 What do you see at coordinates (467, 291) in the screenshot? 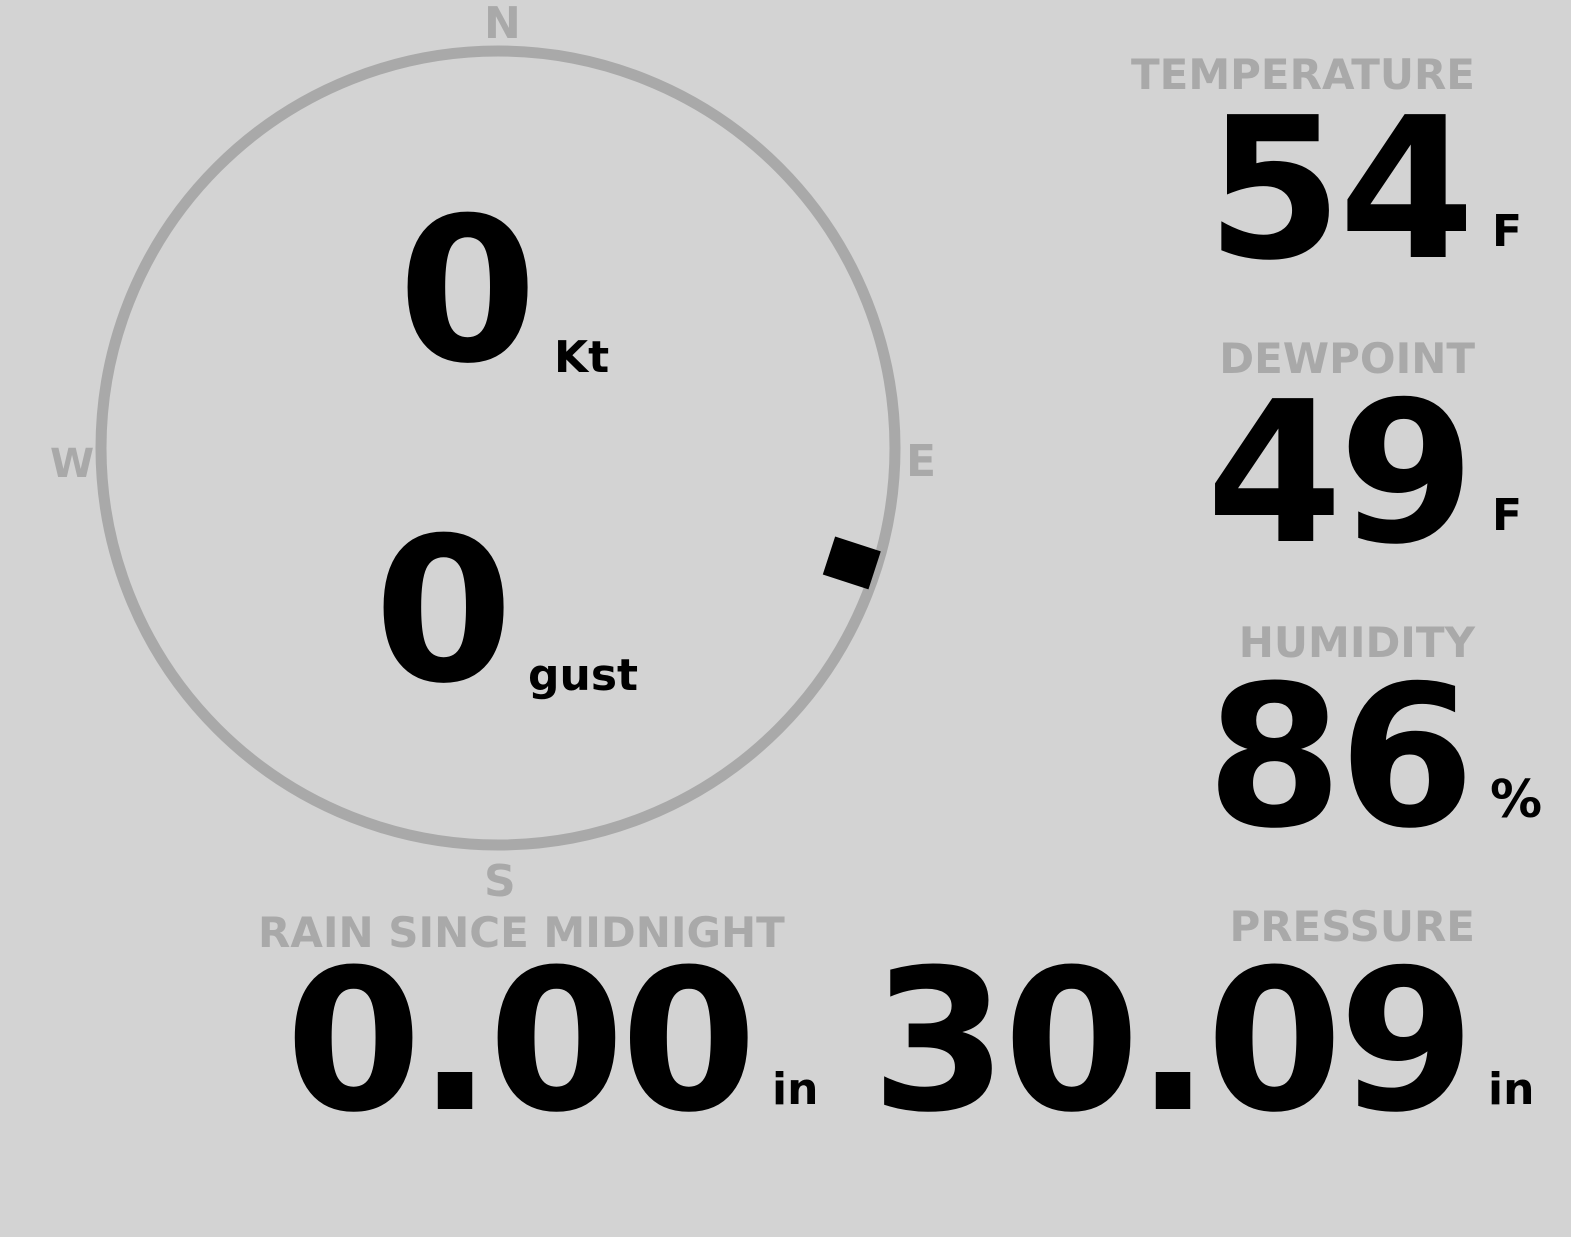
I see `wind-speed-value: 0` at bounding box center [467, 291].